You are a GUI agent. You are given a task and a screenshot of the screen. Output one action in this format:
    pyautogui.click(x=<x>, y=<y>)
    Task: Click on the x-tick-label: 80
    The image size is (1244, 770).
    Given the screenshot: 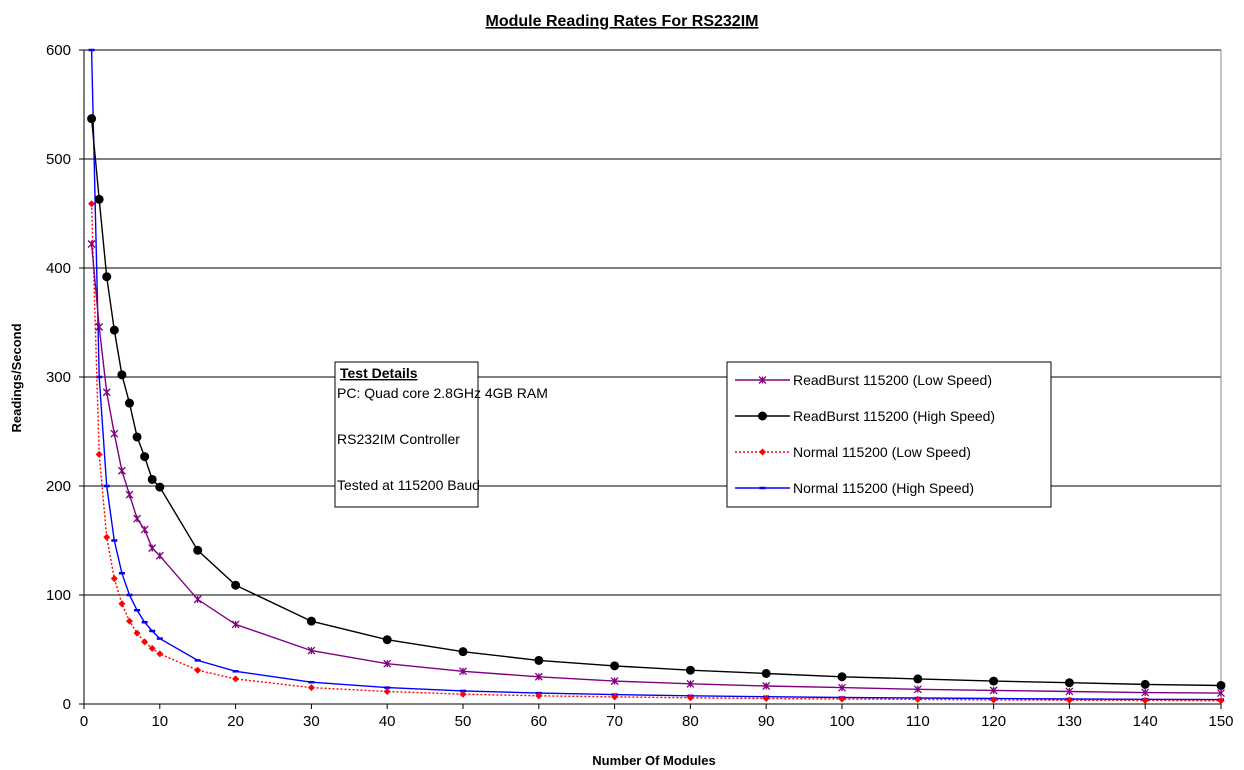 What is the action you would take?
    pyautogui.click(x=690, y=721)
    